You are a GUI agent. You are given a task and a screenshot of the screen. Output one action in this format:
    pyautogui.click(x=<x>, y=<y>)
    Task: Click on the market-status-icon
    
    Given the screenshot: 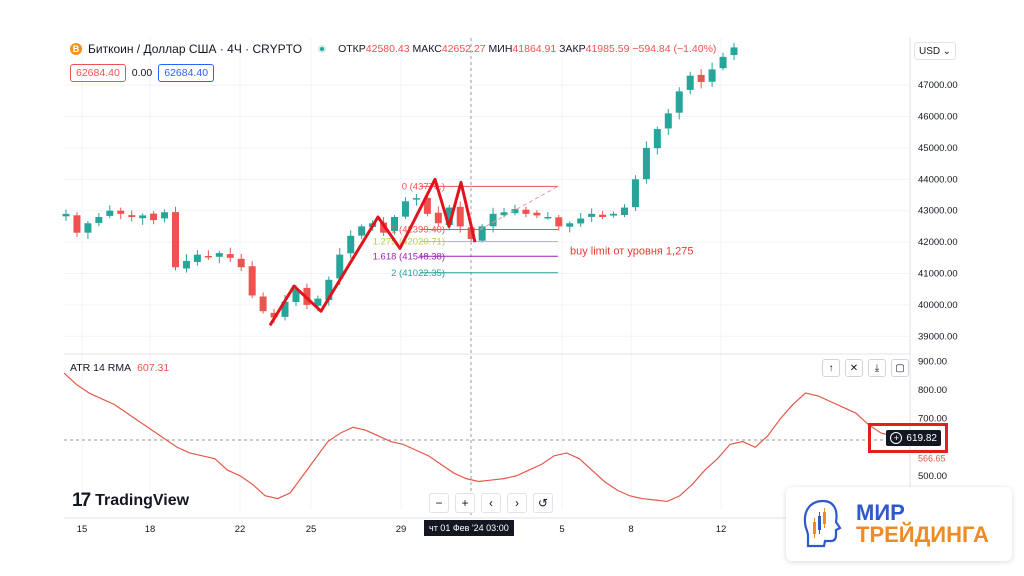 What is the action you would take?
    pyautogui.click(x=322, y=49)
    